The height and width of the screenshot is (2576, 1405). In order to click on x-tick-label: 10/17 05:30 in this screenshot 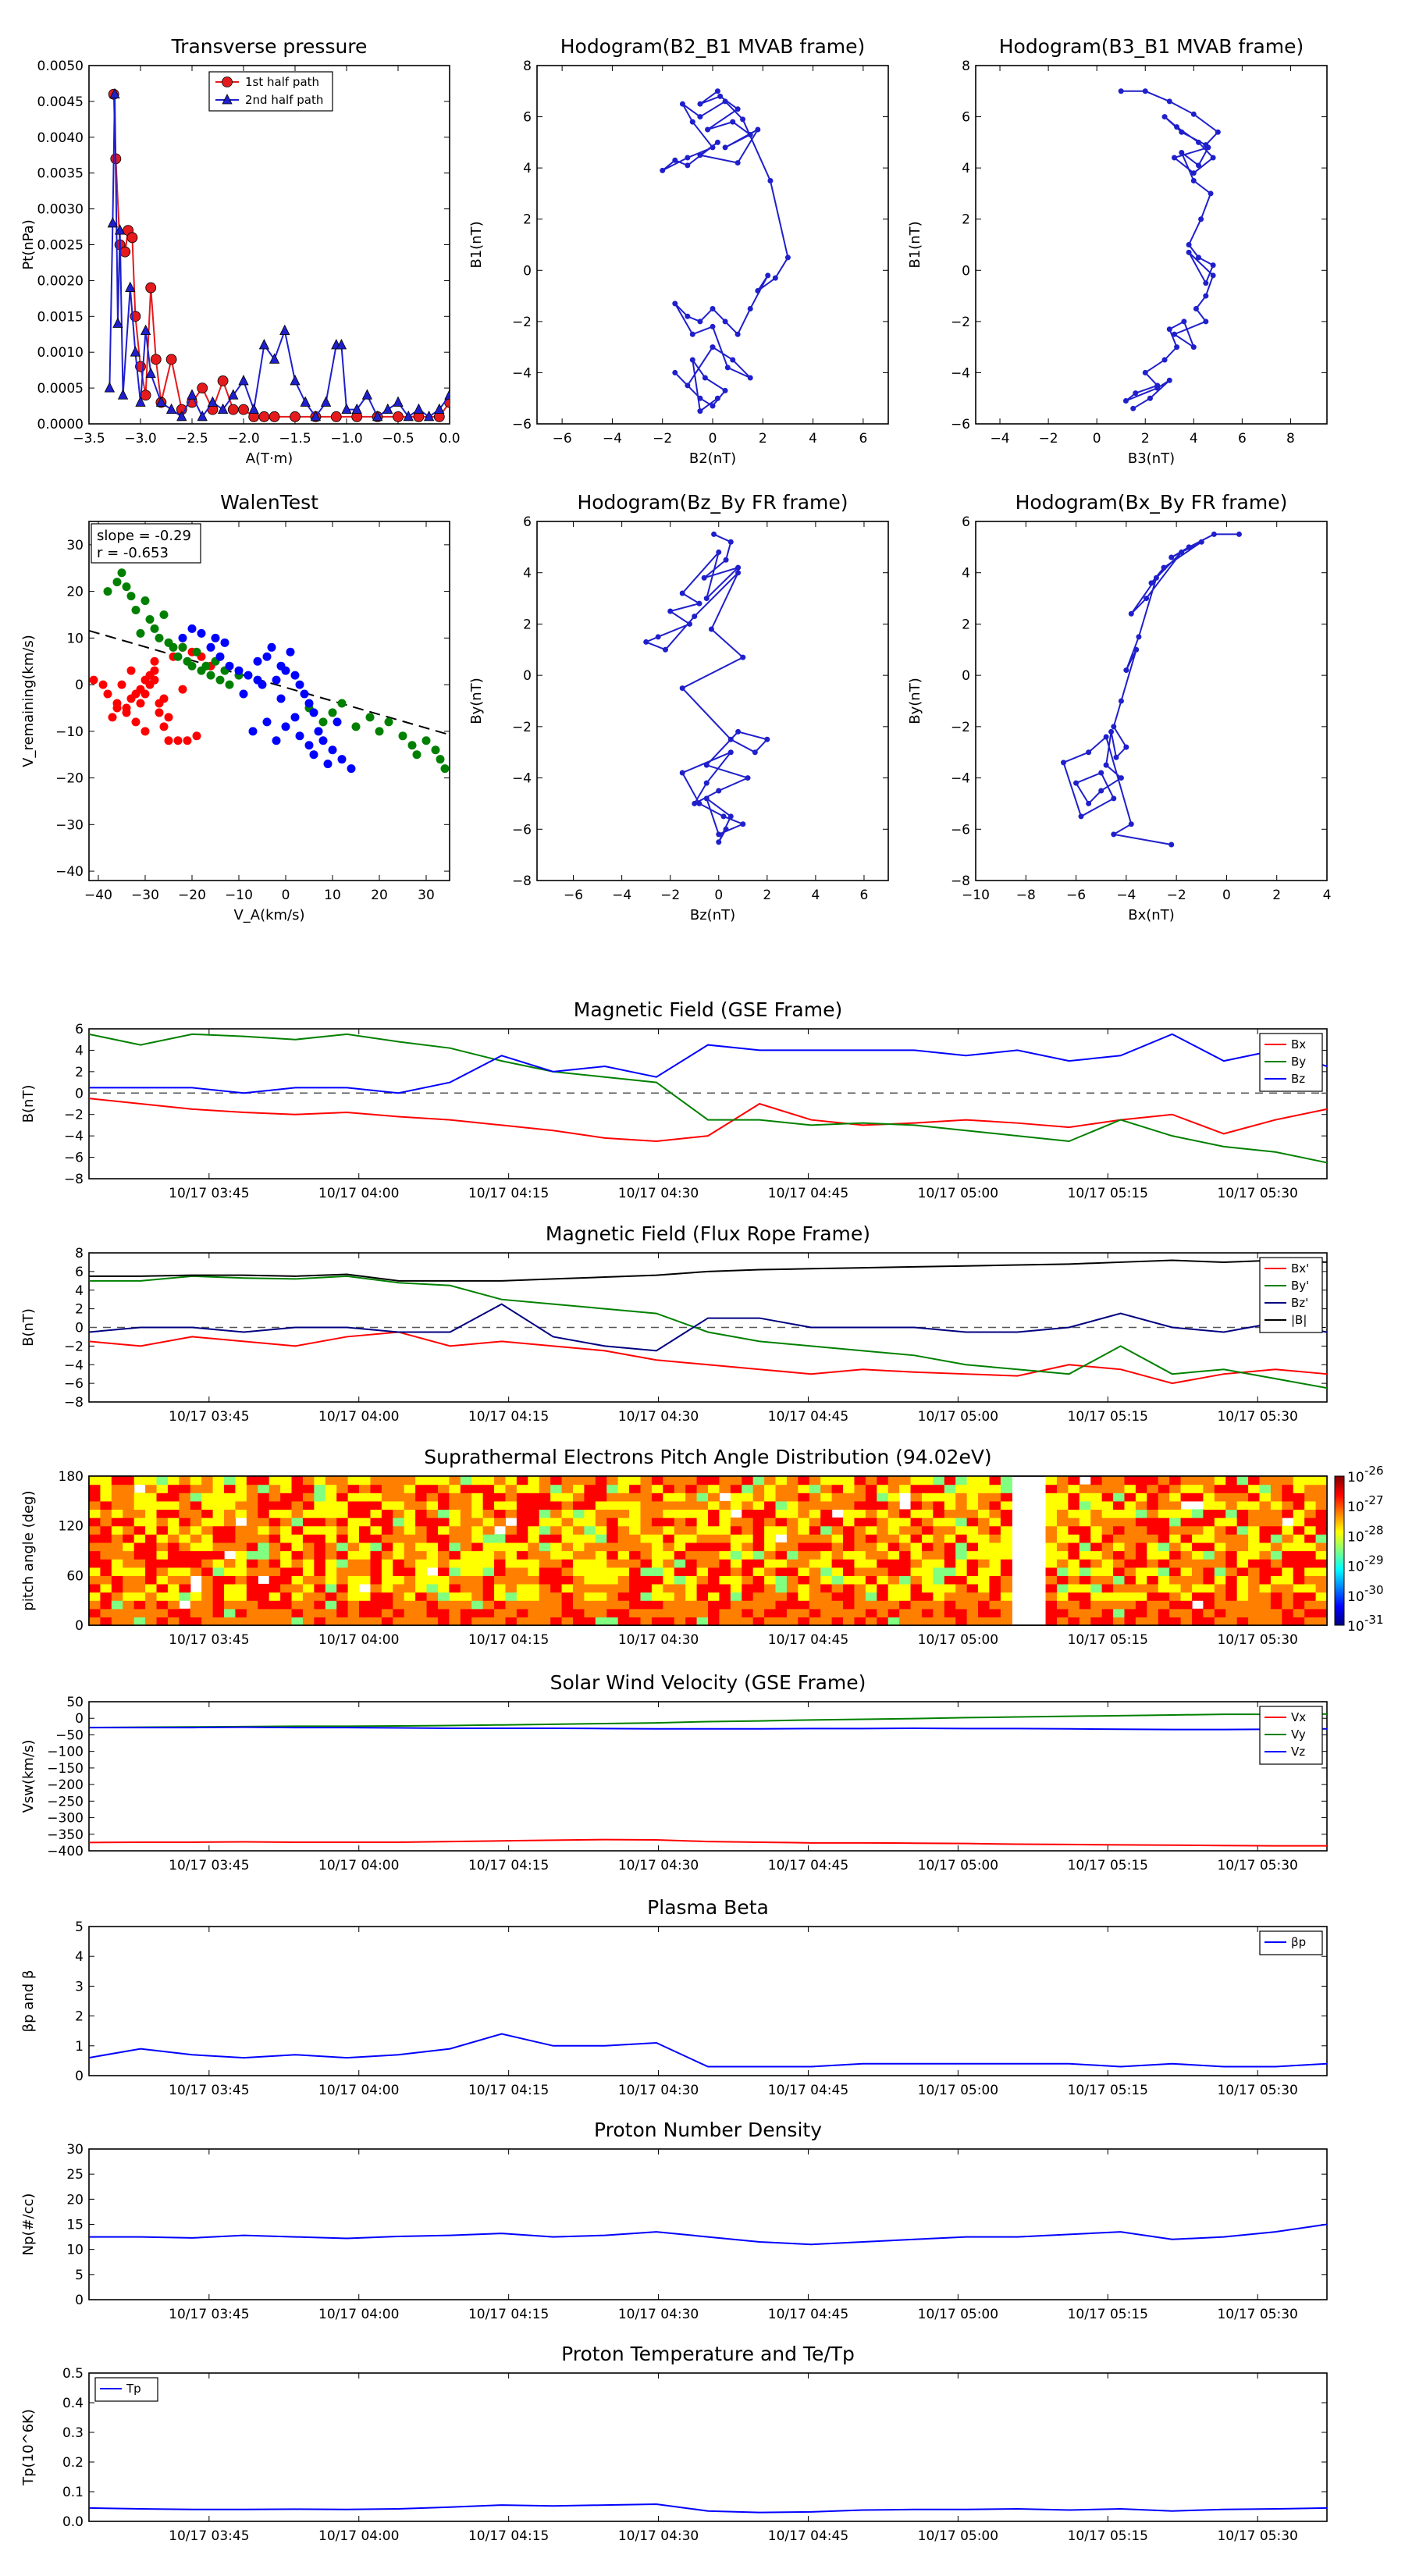, I will do `click(1257, 1193)`.